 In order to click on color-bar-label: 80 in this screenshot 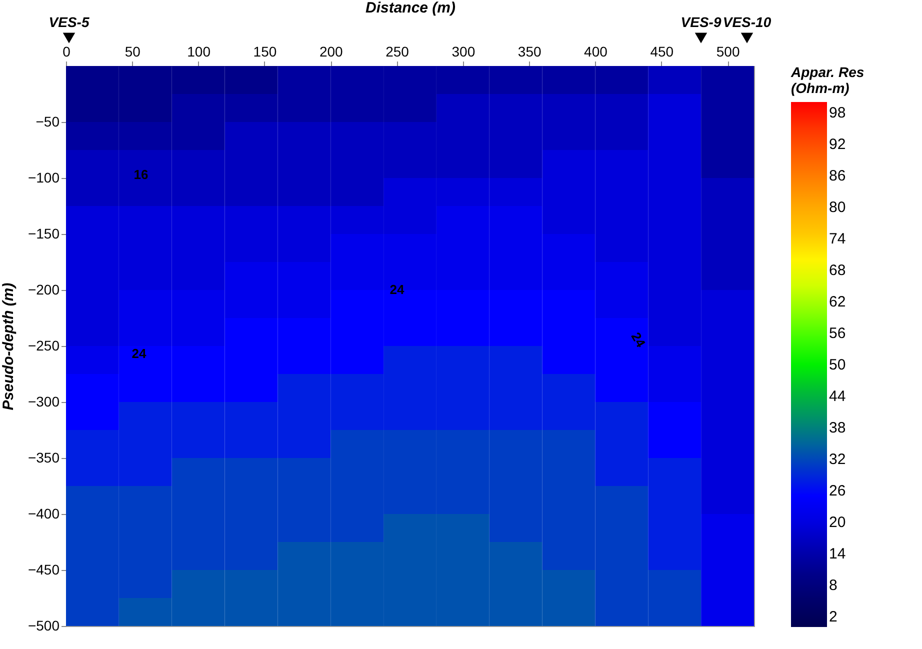, I will do `click(837, 207)`.